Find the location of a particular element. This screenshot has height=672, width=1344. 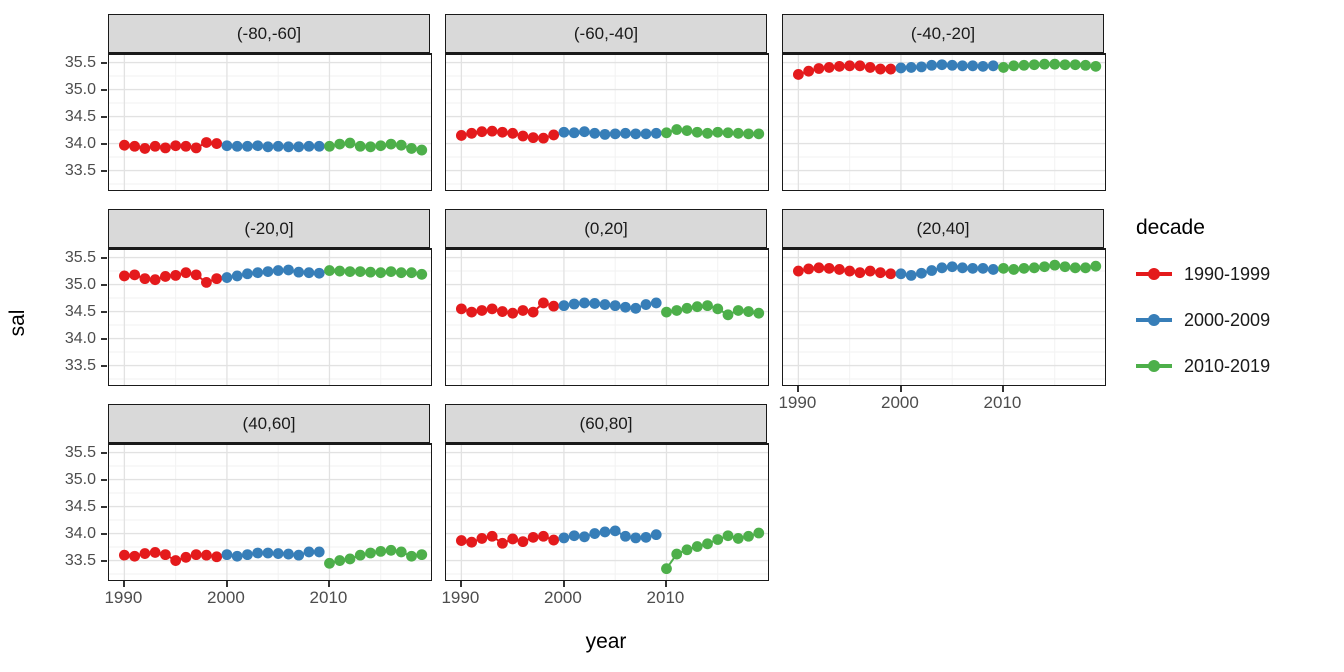

facet-panel is located at coordinates (607, 317).